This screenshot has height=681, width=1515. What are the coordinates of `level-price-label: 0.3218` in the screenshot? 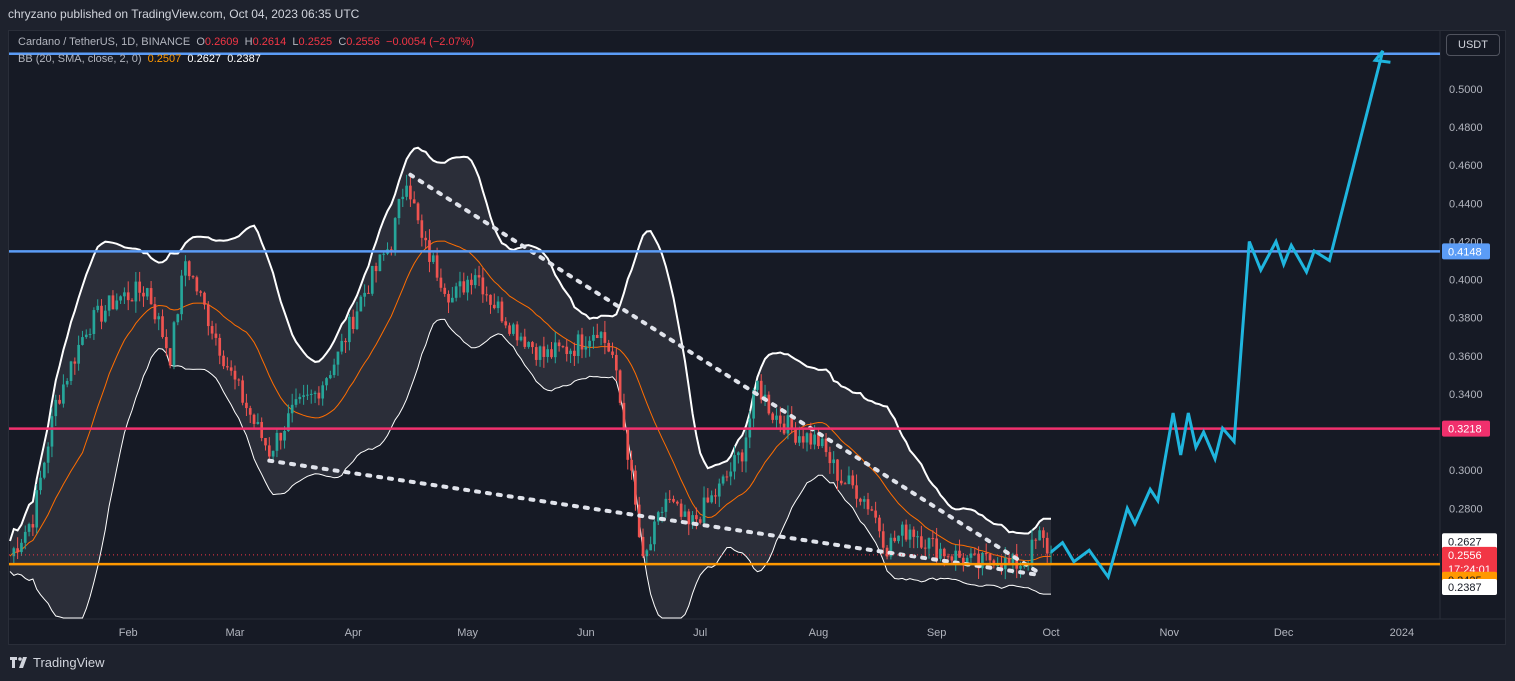 It's located at (1465, 430).